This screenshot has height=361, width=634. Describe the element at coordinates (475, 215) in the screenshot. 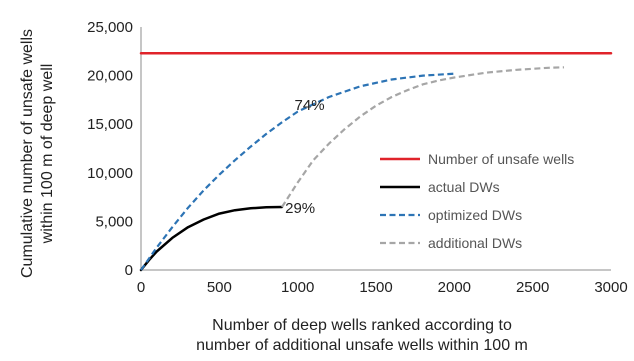

I see `legend-label: optimized DWs` at that location.